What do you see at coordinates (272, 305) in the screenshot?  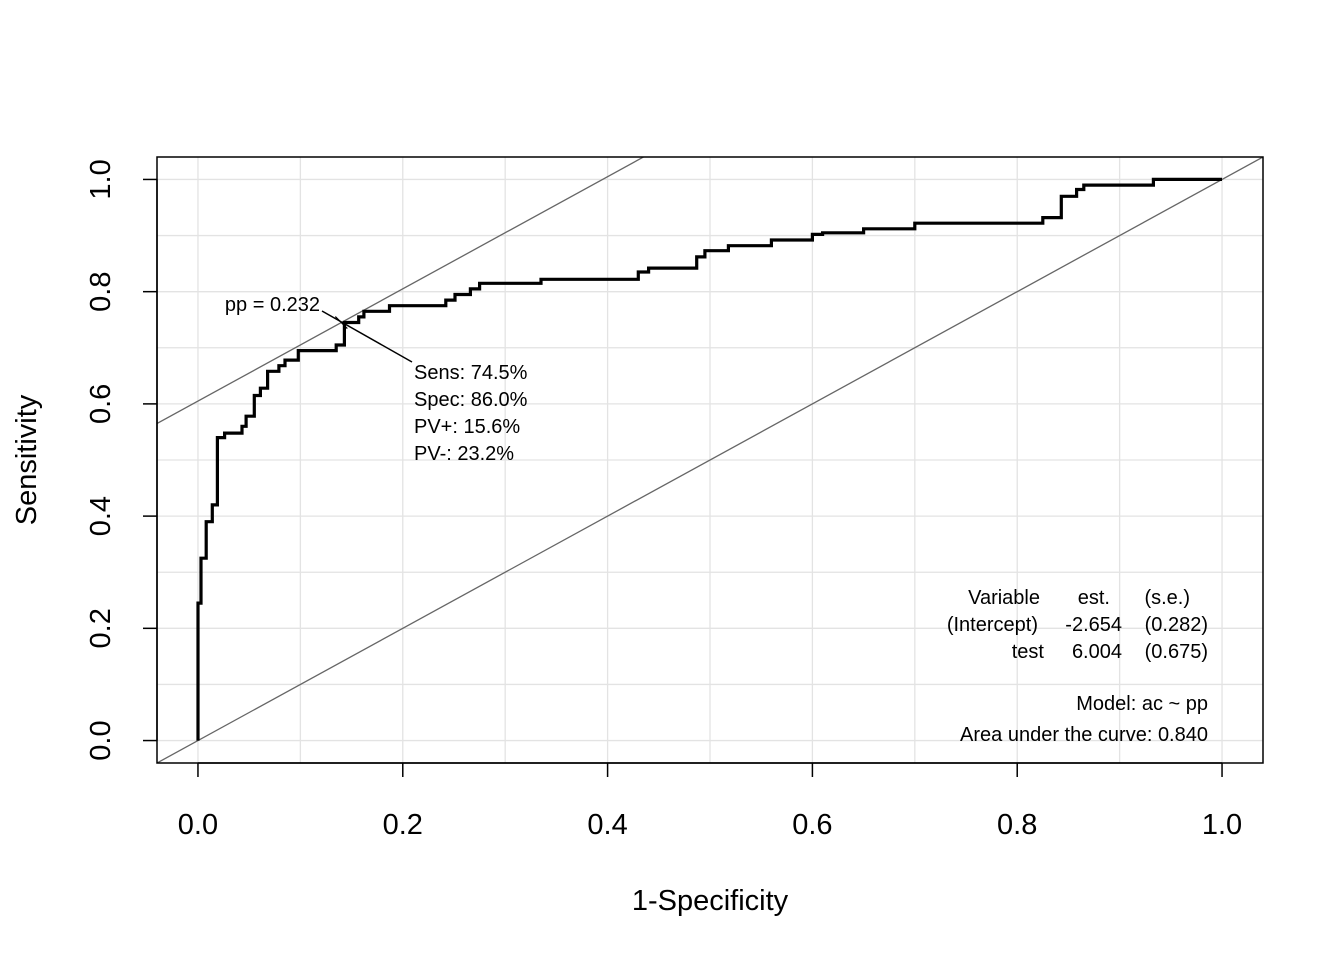 I see `cutoff-label: pp = 0.232` at bounding box center [272, 305].